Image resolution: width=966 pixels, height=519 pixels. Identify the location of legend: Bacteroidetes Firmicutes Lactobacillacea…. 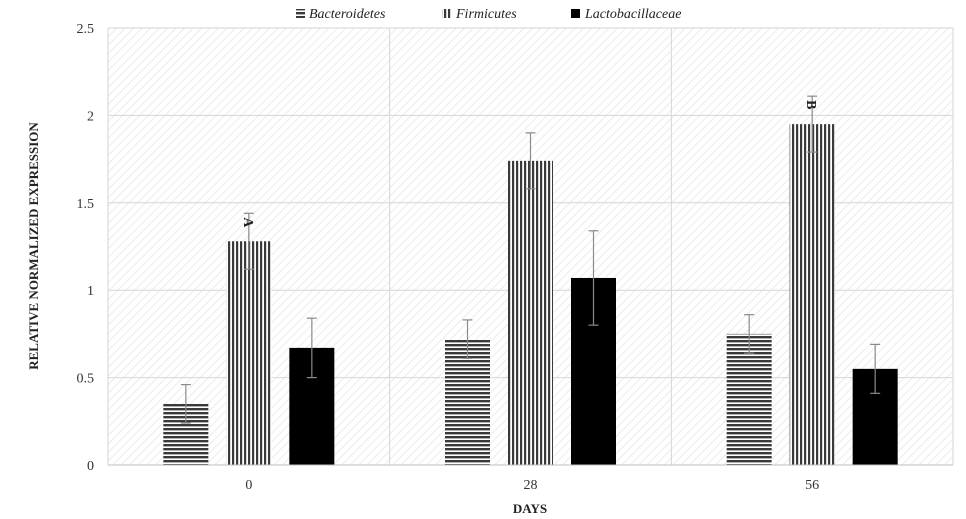
(488, 14).